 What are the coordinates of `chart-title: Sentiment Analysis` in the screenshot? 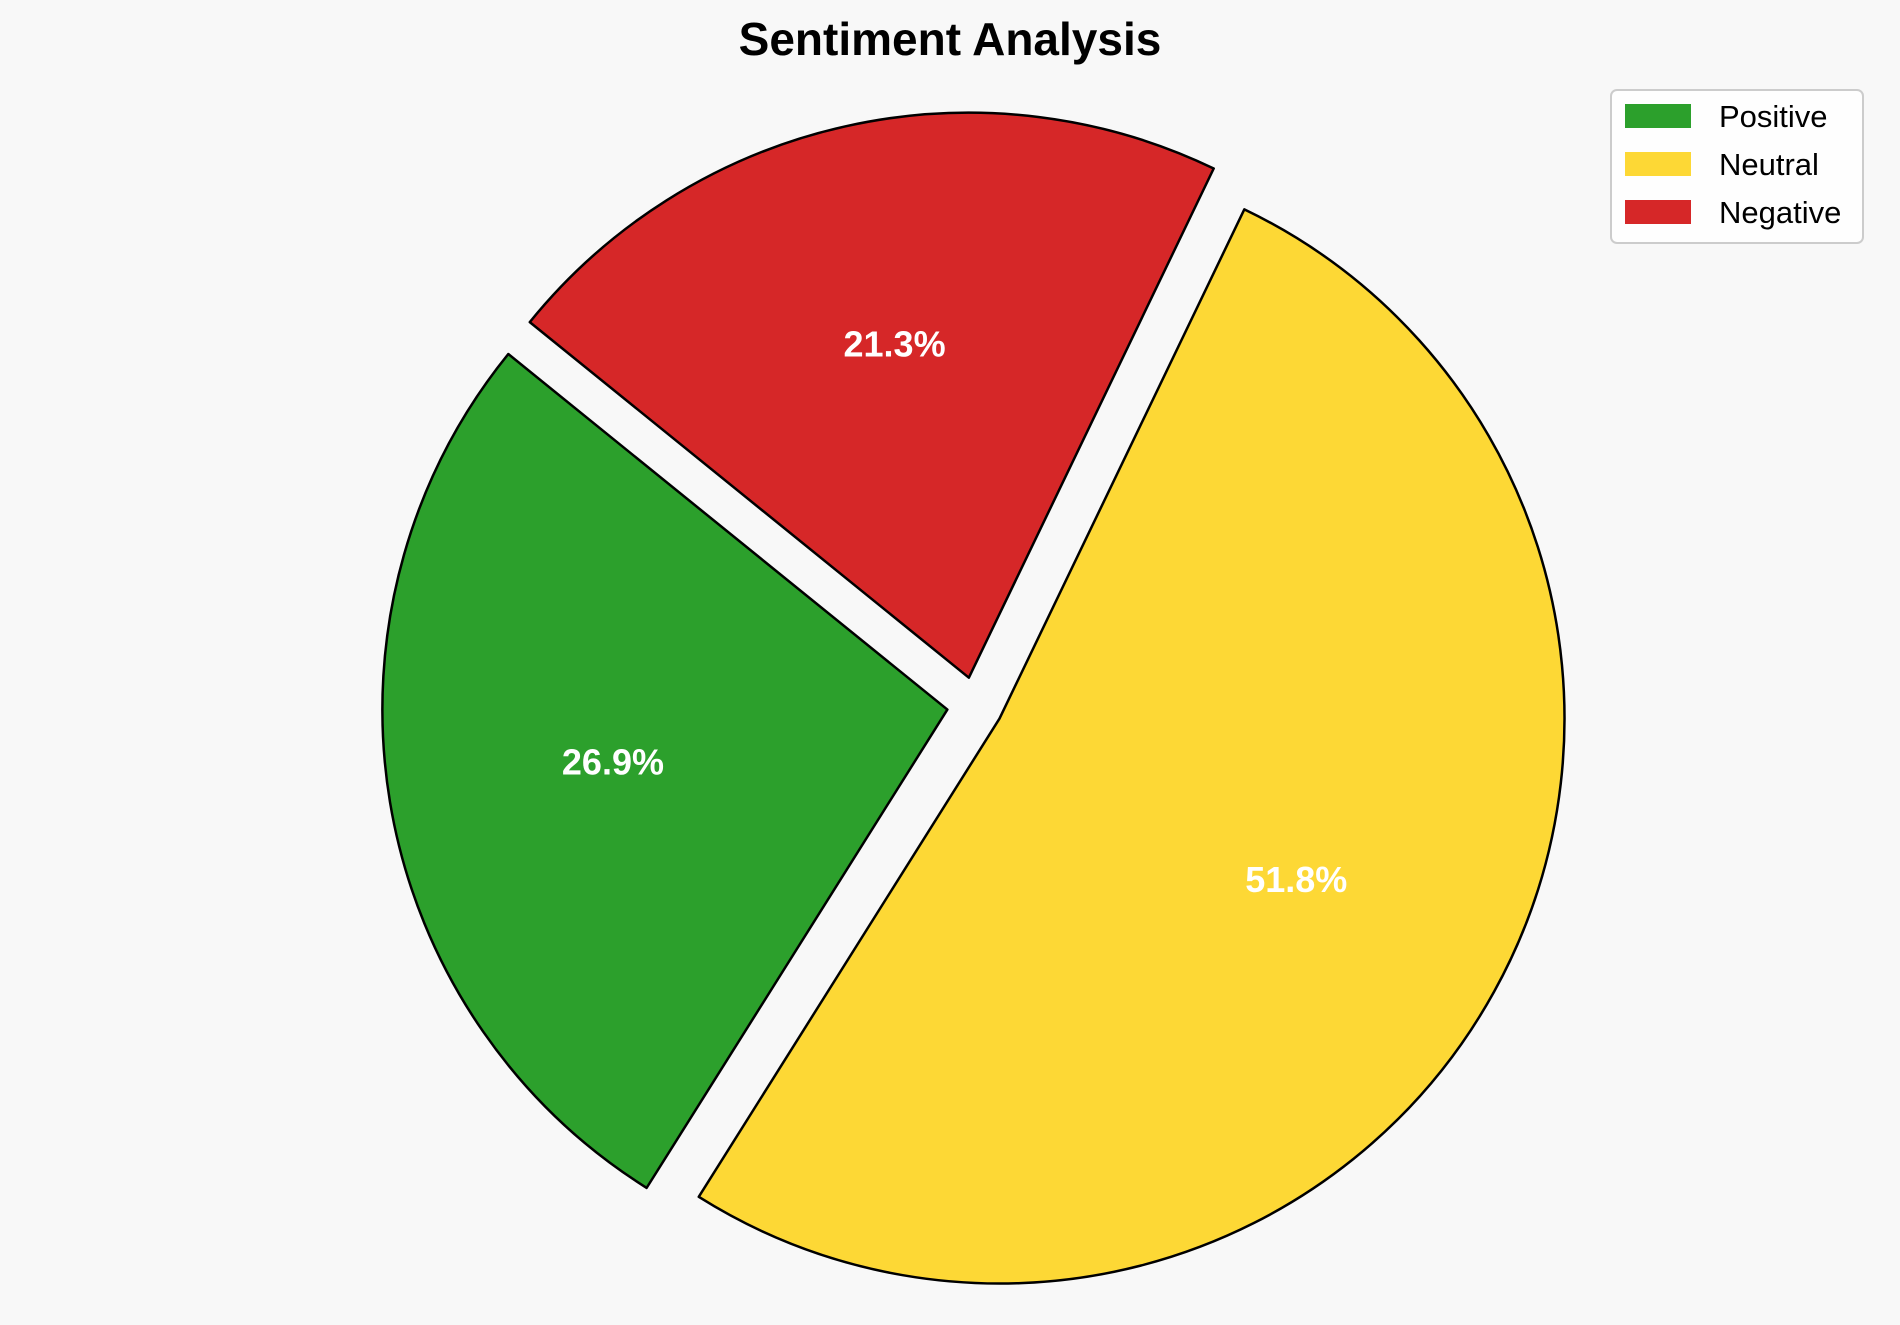 It's located at (950, 39).